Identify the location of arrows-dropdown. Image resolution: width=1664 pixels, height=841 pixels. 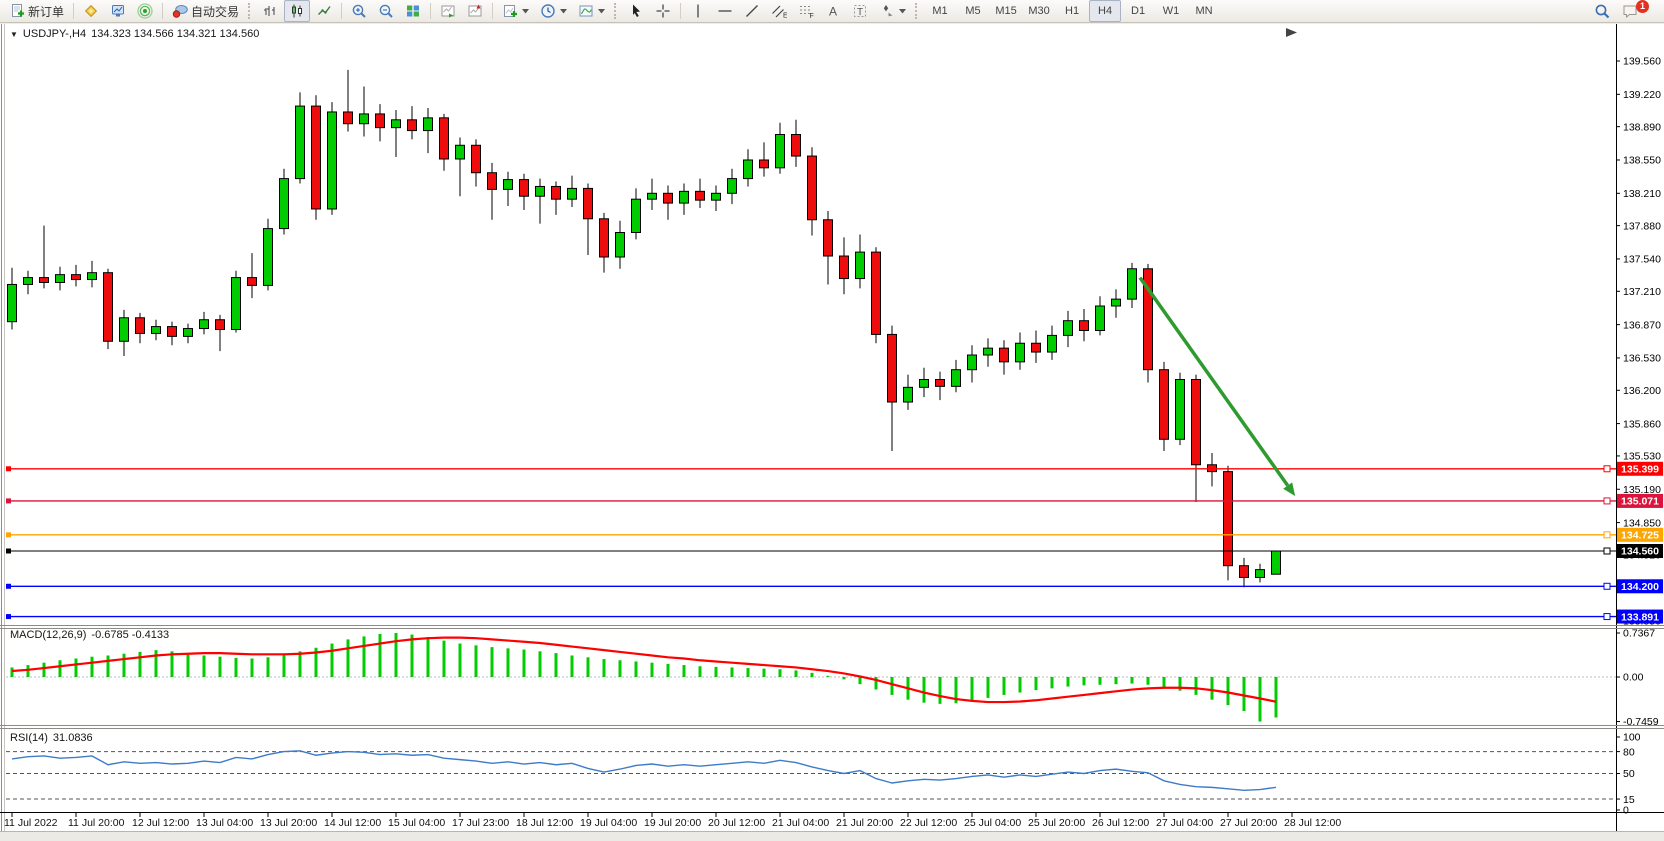
(892, 11).